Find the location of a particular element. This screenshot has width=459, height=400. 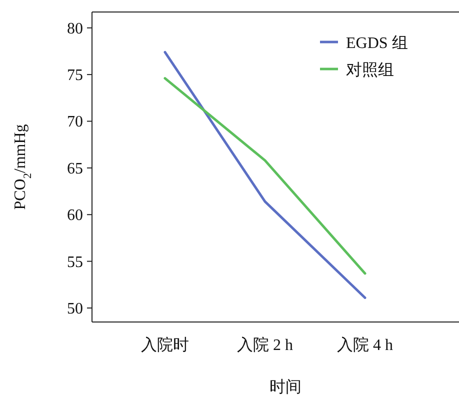

y-tick-label: 75 is located at coordinates (75, 75).